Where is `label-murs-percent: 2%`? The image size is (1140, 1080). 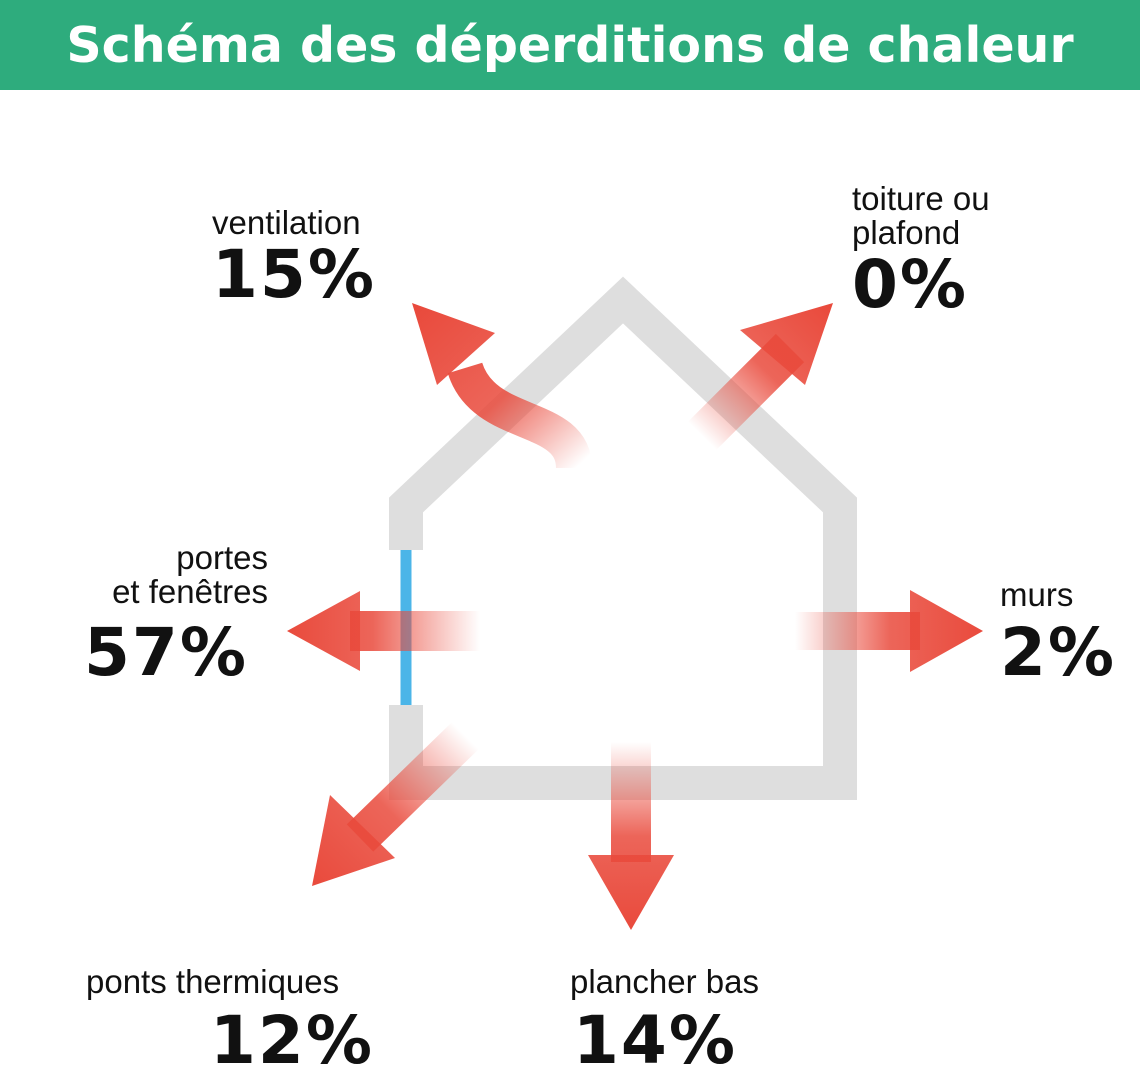
label-murs-percent: 2% is located at coordinates (1058, 653).